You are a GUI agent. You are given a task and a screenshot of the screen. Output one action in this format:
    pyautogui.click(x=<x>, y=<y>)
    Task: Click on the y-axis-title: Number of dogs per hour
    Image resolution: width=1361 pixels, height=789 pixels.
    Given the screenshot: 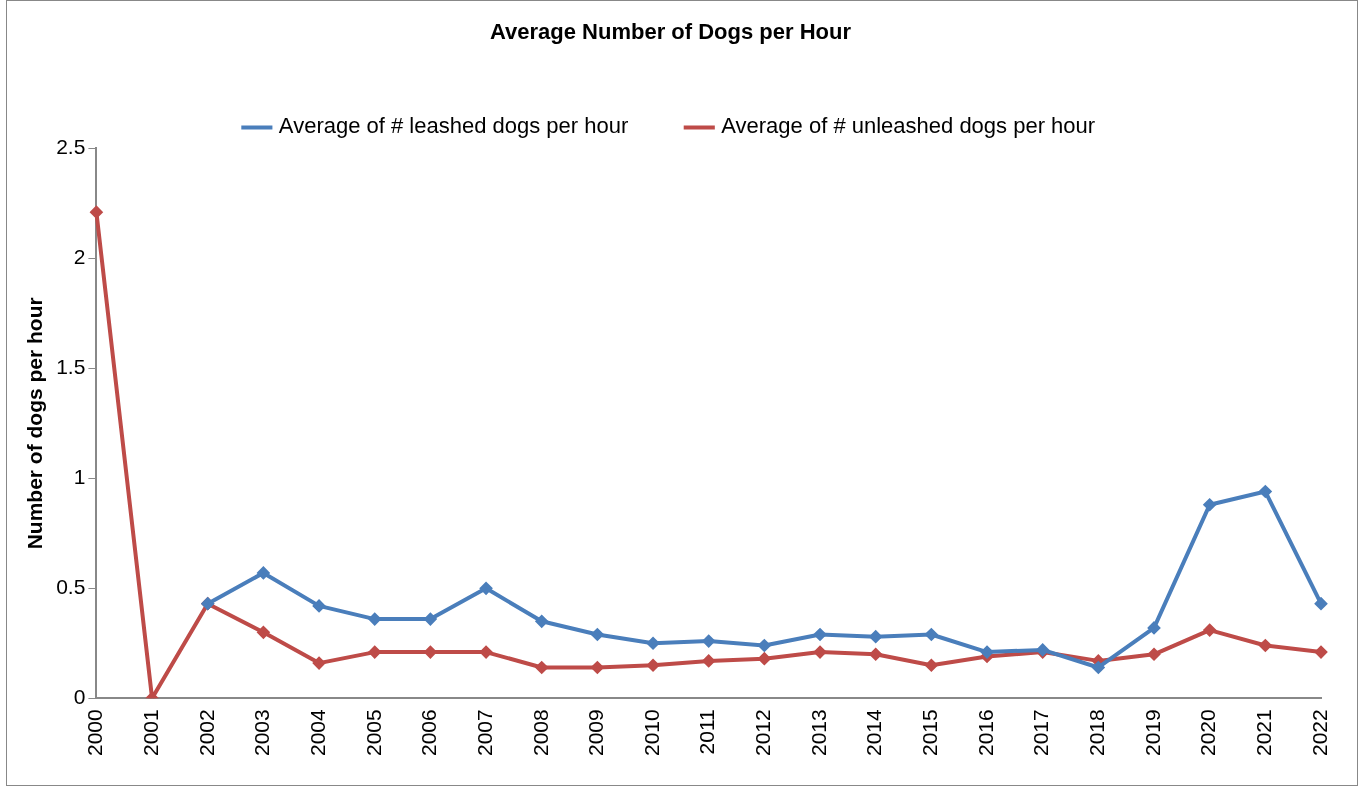 What is the action you would take?
    pyautogui.click(x=35, y=423)
    